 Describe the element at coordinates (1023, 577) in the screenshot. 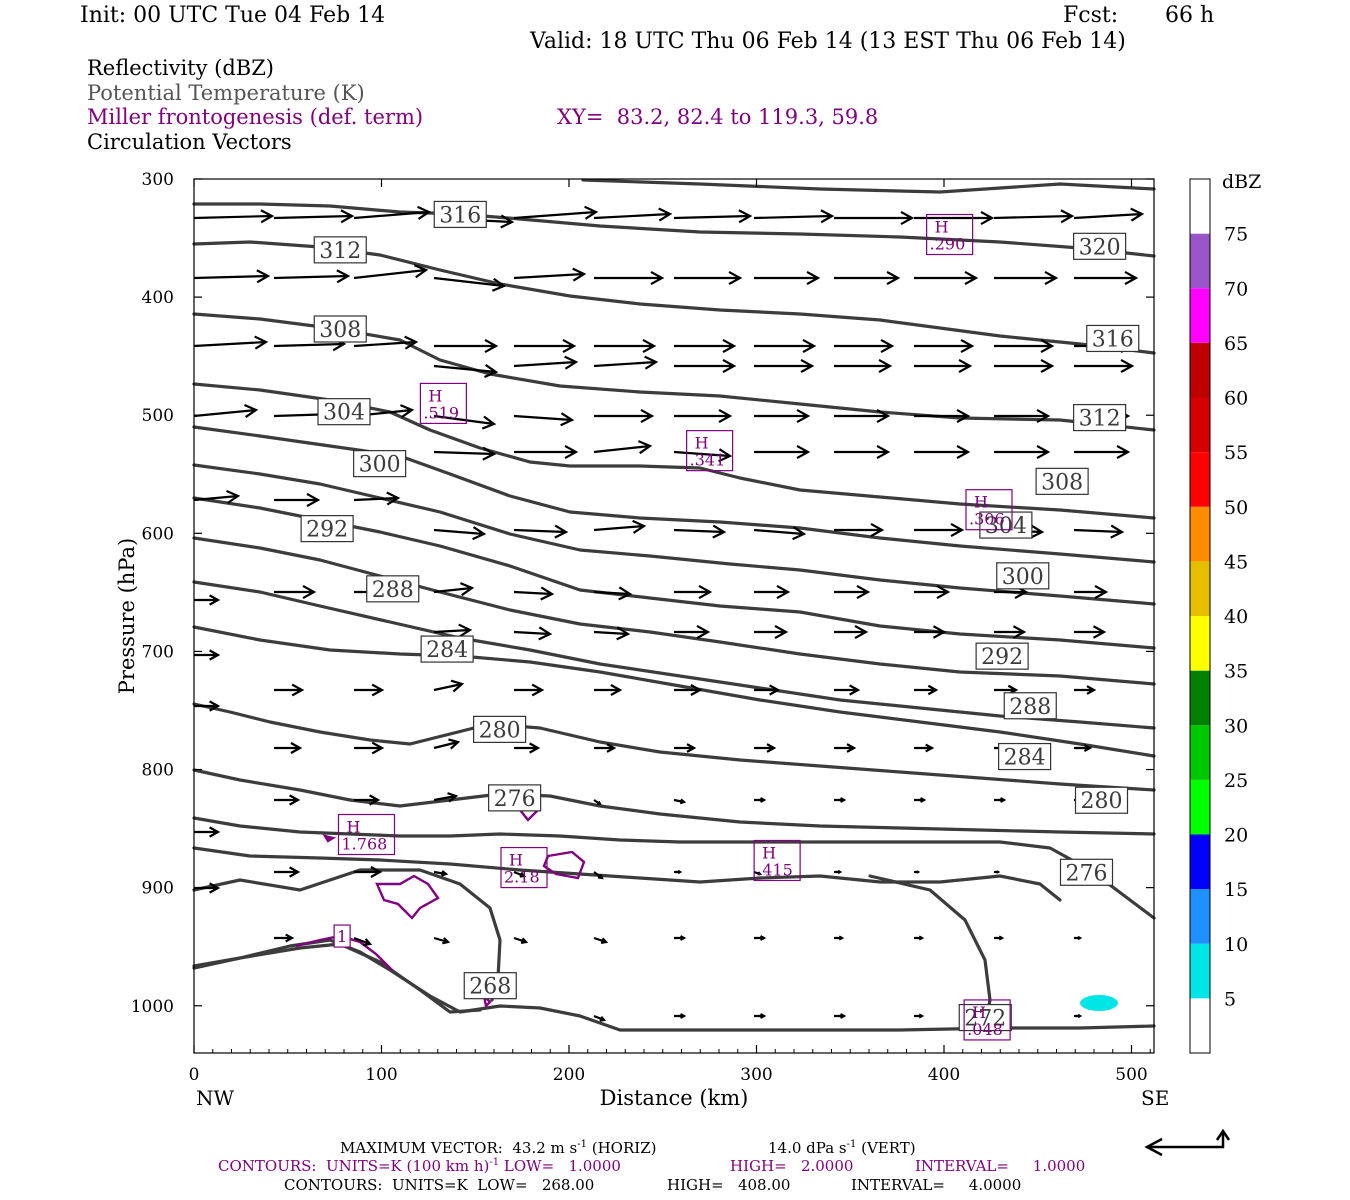

I see `theta-label-value: 300` at that location.